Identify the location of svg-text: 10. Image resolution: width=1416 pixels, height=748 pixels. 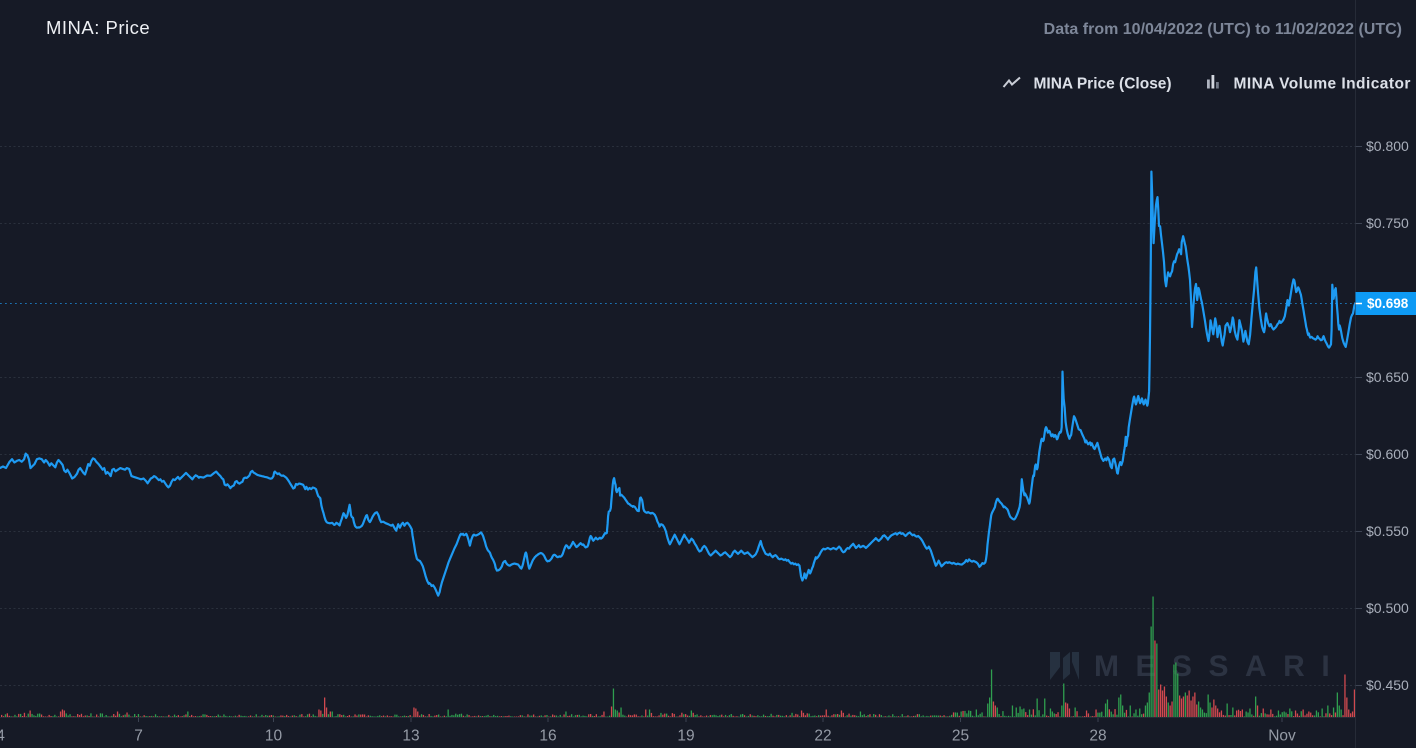
(274, 736).